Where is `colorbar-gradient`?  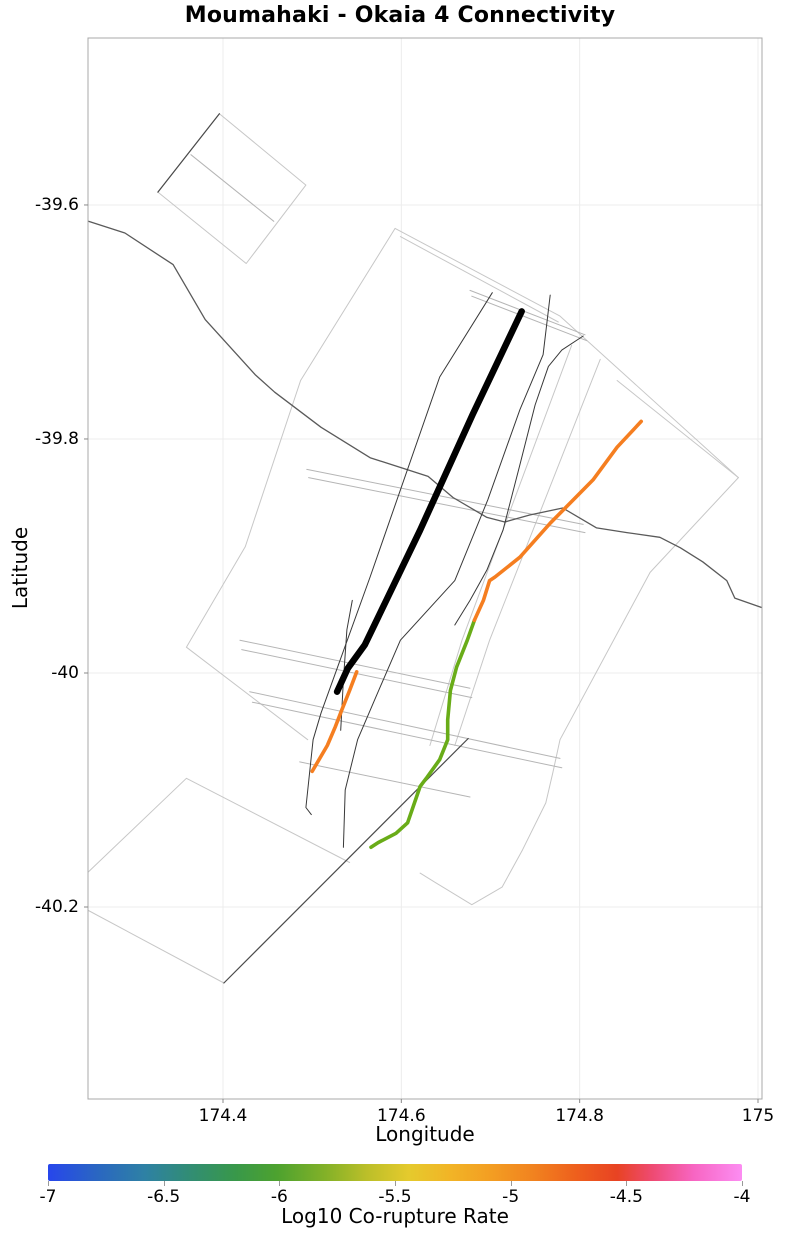 colorbar-gradient is located at coordinates (395, 1172).